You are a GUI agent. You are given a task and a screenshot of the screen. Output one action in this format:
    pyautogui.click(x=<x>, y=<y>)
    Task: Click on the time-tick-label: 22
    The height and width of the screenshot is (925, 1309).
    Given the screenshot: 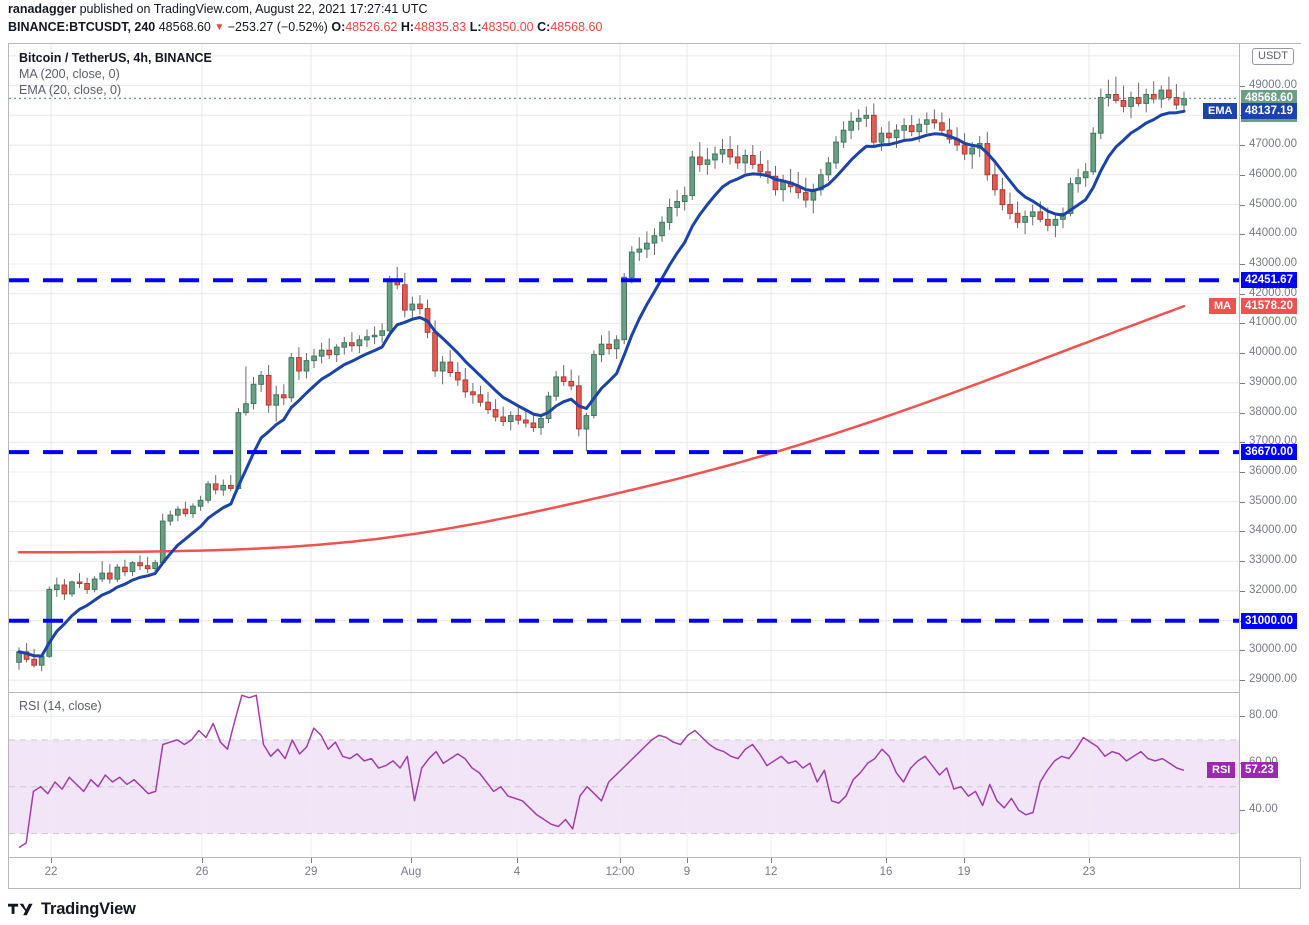 What is the action you would take?
    pyautogui.click(x=51, y=872)
    